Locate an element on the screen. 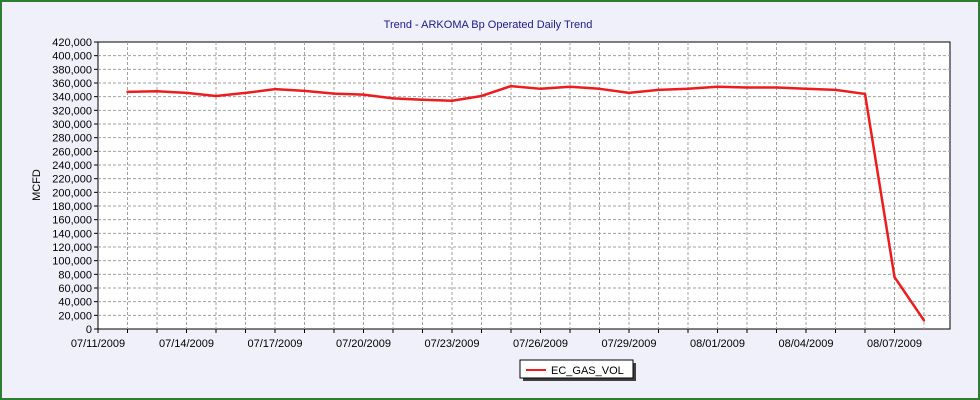  legend-box is located at coordinates (576, 369).